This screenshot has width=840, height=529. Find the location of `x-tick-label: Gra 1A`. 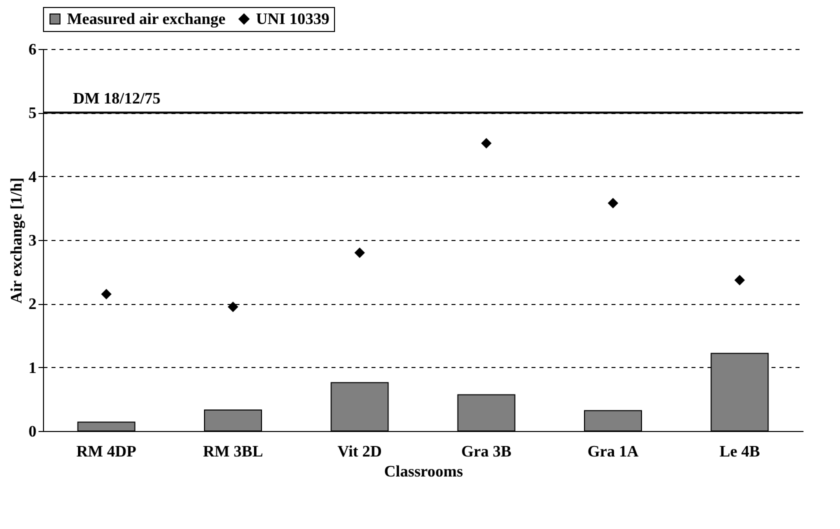

x-tick-label: Gra 1A is located at coordinates (613, 452).